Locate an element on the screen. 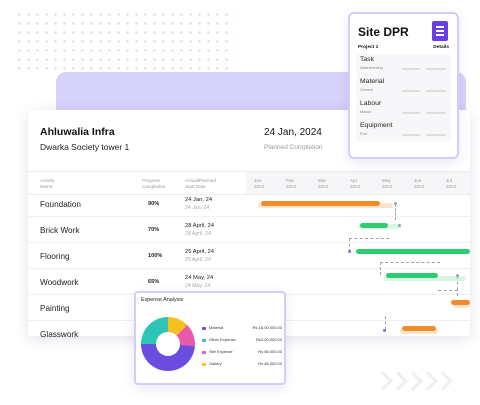 This screenshot has width=480, height=405. actual-date: 25 April, 24 is located at coordinates (200, 252).